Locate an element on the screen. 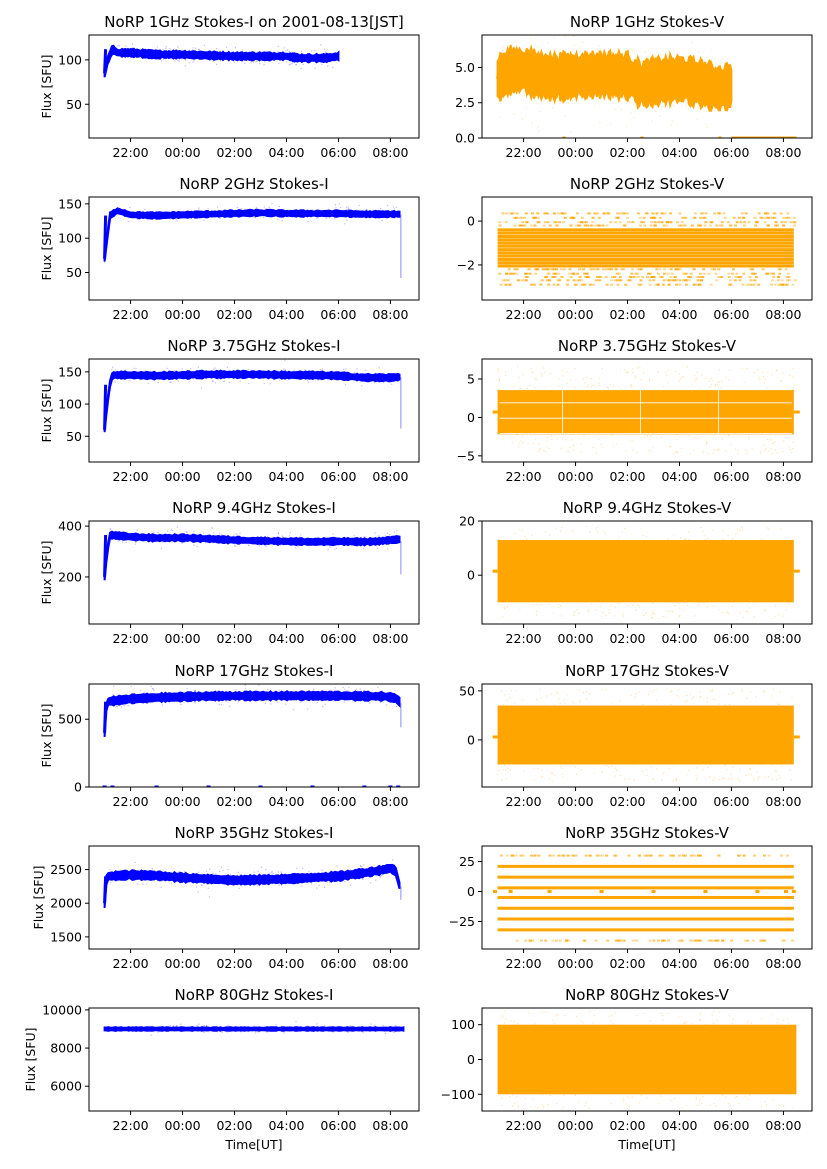 Image resolution: width=827 pixels, height=1169 pixels. y-tick-label: 10000 is located at coordinates (62, 1009).